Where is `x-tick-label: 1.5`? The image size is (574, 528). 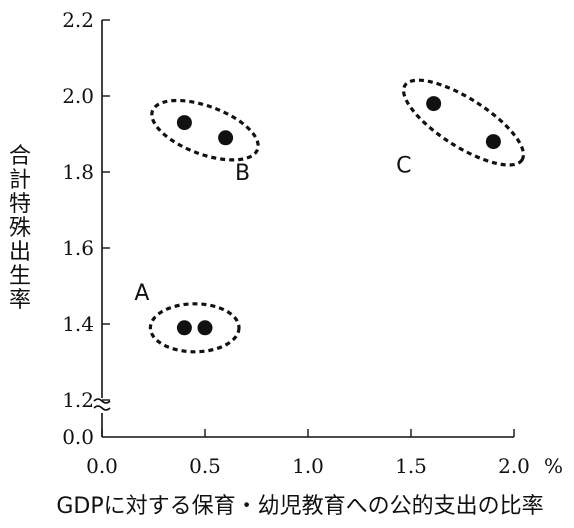
x-tick-label: 1.5 is located at coordinates (411, 466).